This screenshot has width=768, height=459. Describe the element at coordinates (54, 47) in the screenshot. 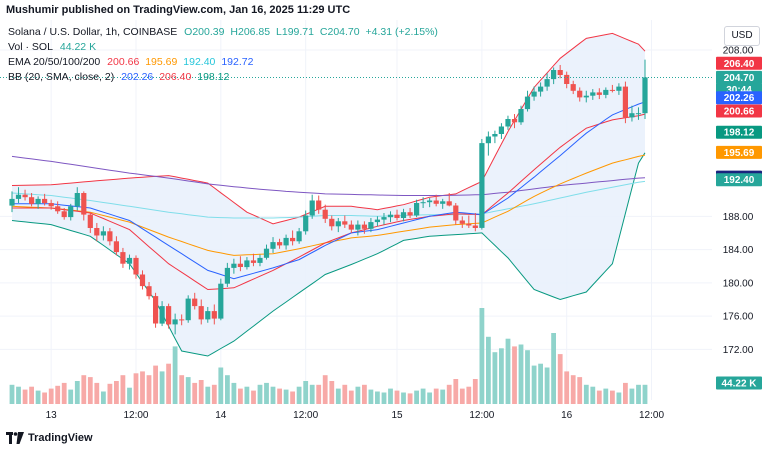

I see `volume-legend: Vol · SOL 44.22 K` at that location.